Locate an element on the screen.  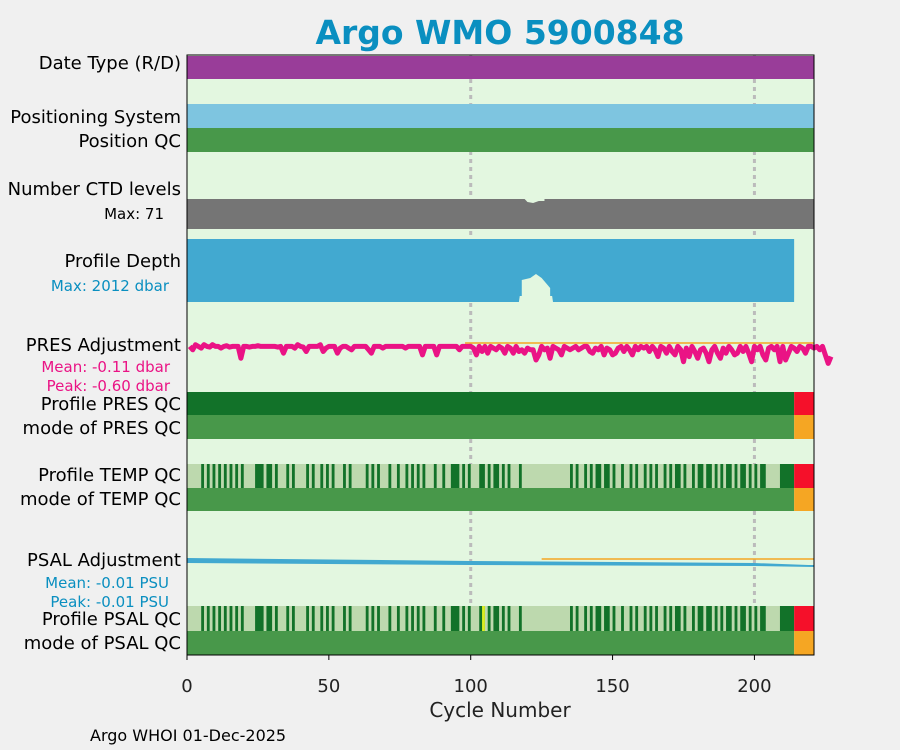
band-mode-psal-qc is located at coordinates (491, 643).